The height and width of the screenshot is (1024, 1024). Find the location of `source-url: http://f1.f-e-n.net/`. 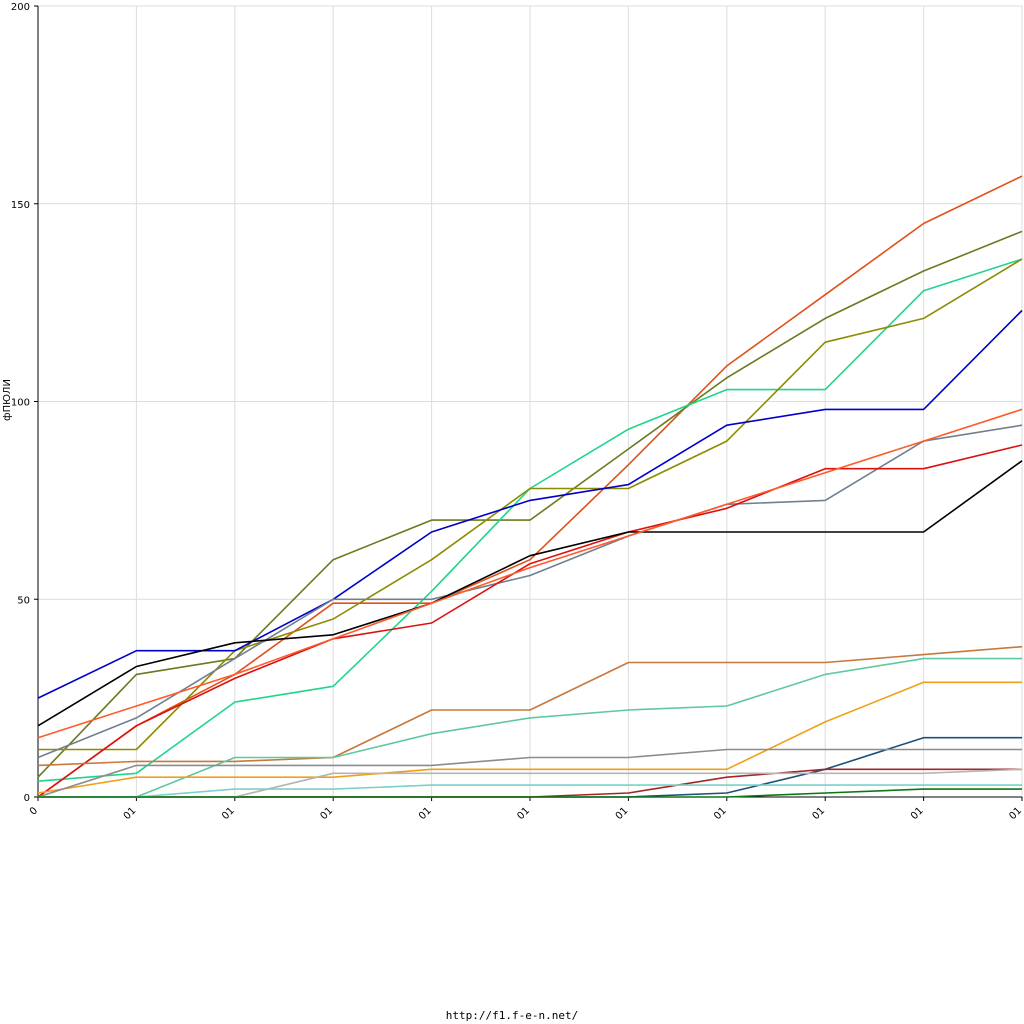

source-url: http://f1.f-e-n.net/ is located at coordinates (512, 1015).